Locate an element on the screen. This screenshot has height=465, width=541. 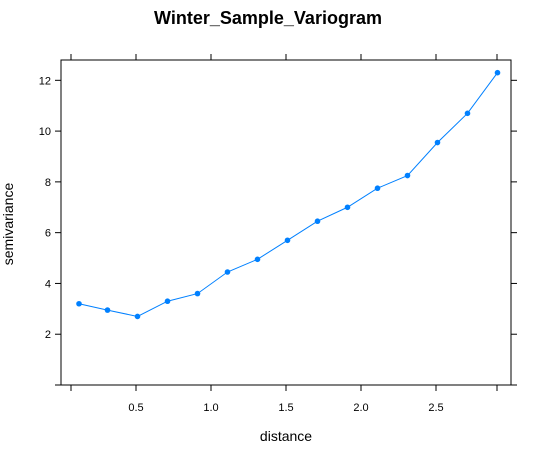
y-tick-label: 12 is located at coordinates (45, 81).